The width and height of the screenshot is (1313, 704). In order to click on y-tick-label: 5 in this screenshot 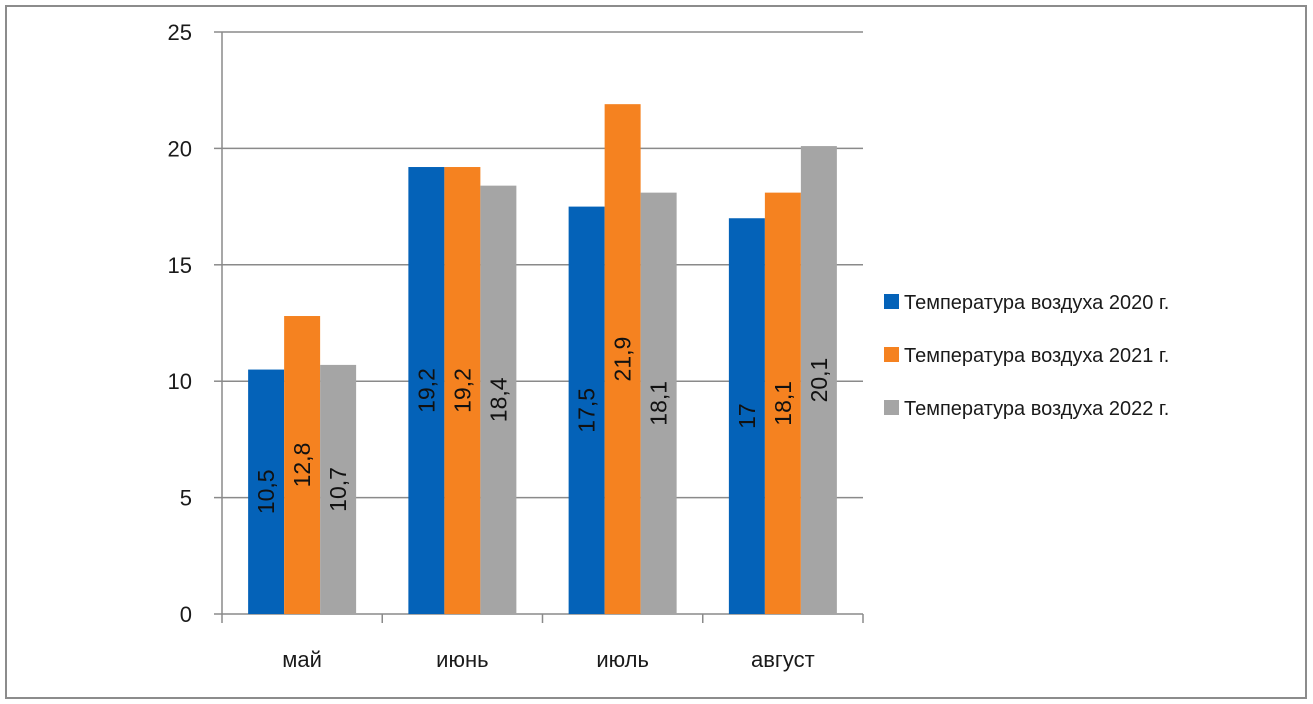, I will do `click(186, 498)`.